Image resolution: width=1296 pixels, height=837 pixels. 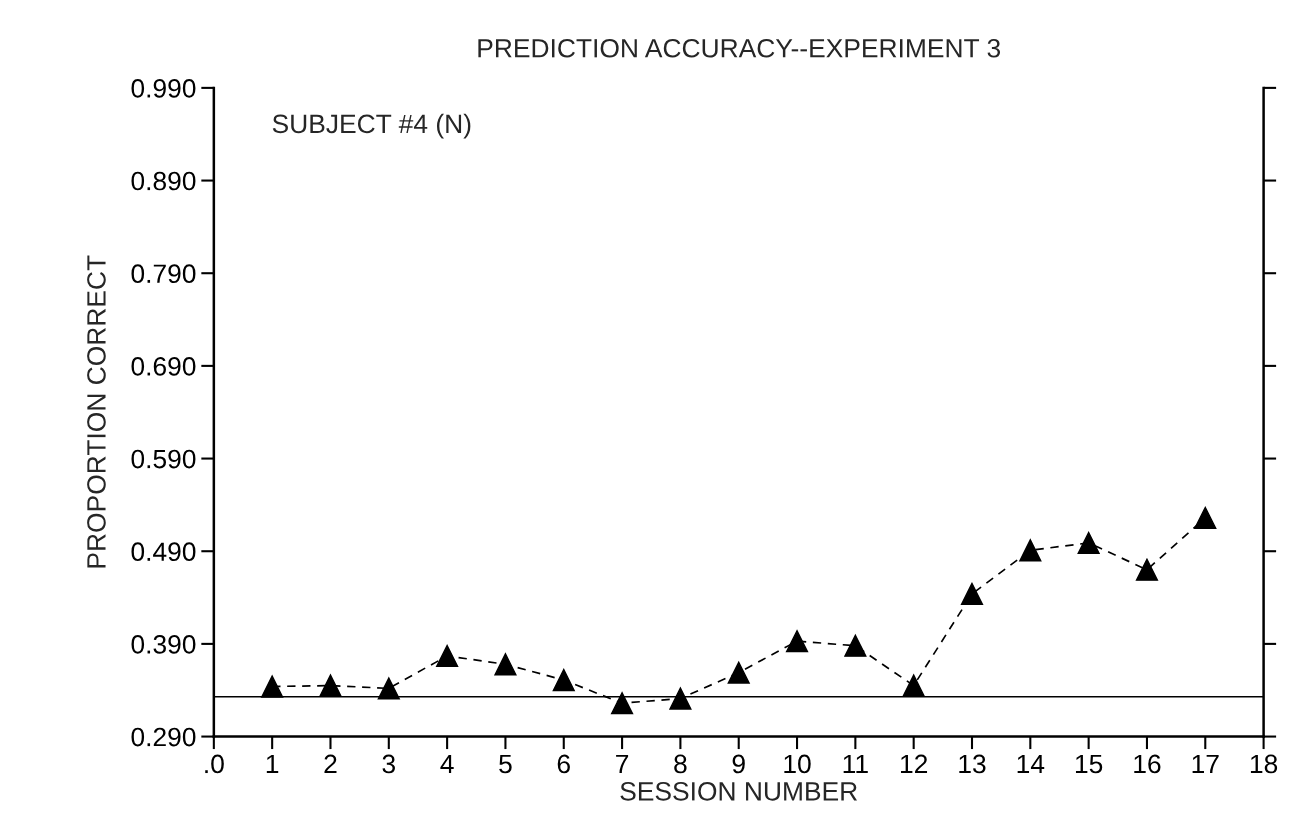 What do you see at coordinates (163, 181) in the screenshot?
I see `y-tick-label: 0.890` at bounding box center [163, 181].